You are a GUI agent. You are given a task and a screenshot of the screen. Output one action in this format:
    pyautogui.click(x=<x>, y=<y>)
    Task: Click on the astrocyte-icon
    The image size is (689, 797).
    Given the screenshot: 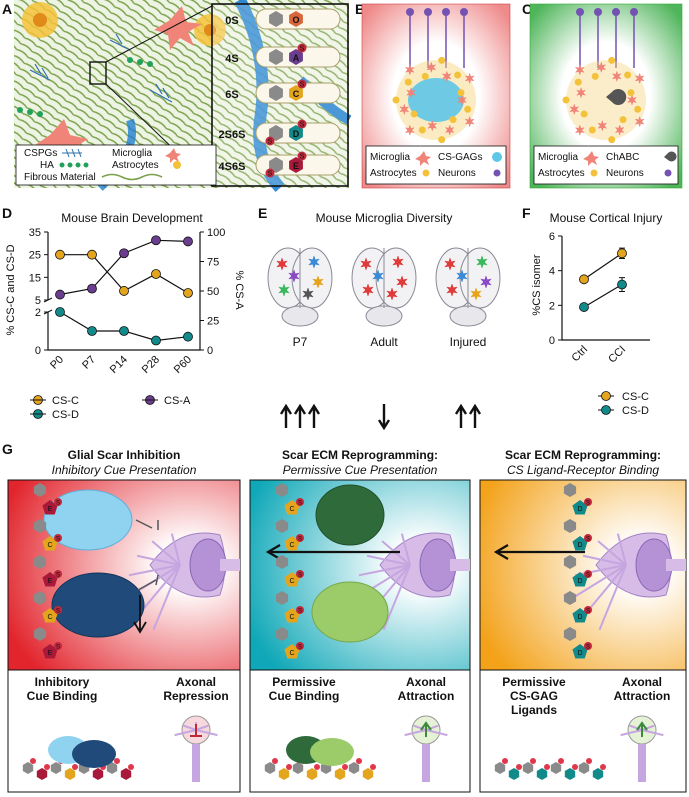 What is the action you would take?
    pyautogui.click(x=177, y=165)
    